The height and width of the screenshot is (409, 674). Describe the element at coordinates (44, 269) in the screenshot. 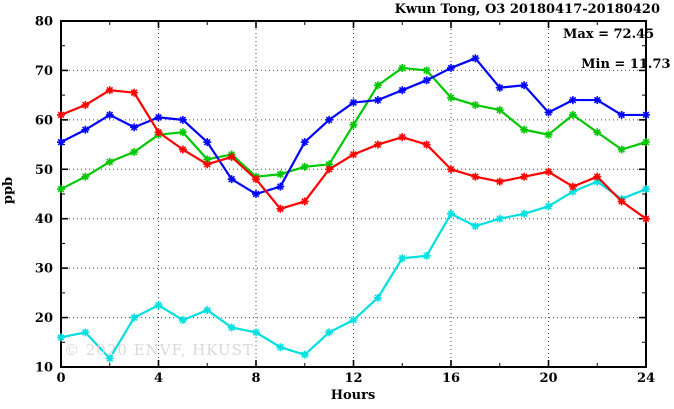

I see `y-tick-label: 30` at that location.